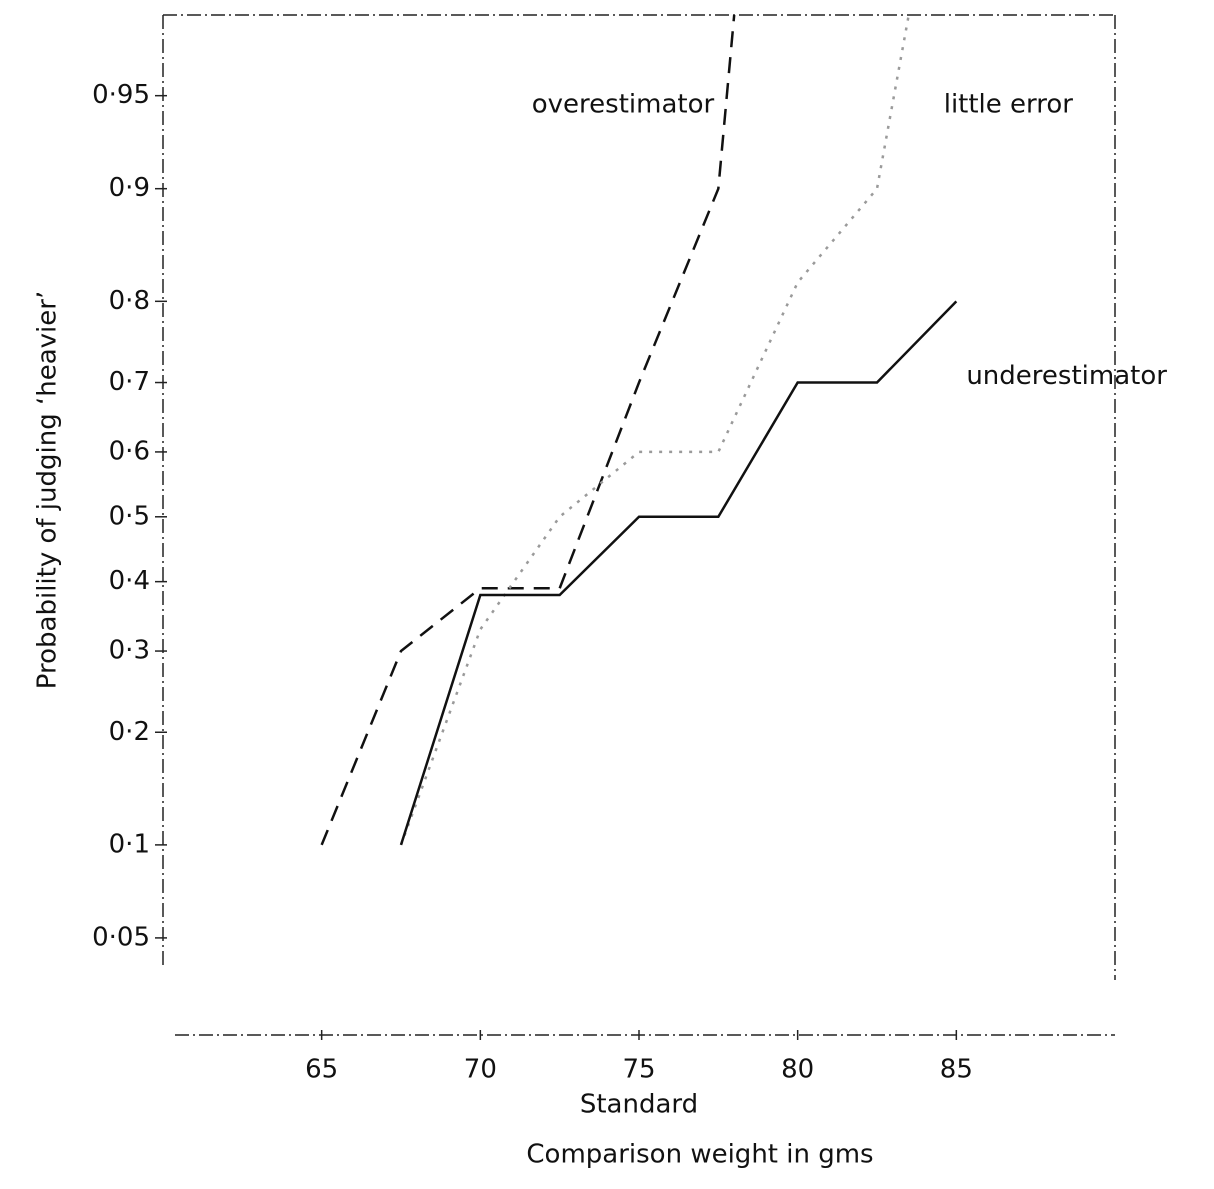 The height and width of the screenshot is (1189, 1214). What do you see at coordinates (129, 581) in the screenshot?
I see `y-tick-label: 0·4` at bounding box center [129, 581].